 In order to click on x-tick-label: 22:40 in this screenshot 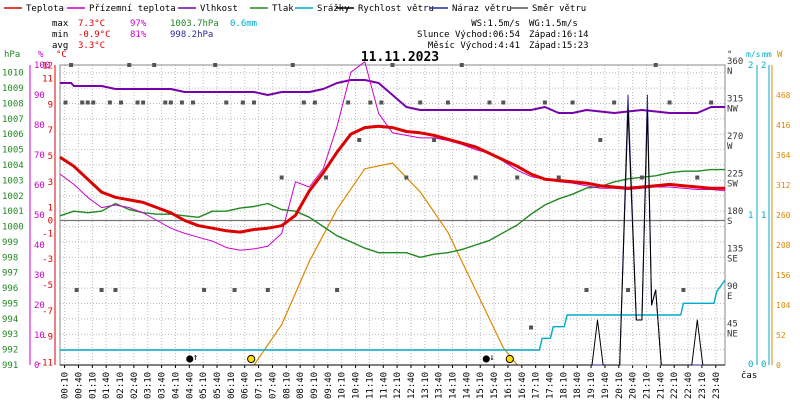, I will do `click(689, 385)`.